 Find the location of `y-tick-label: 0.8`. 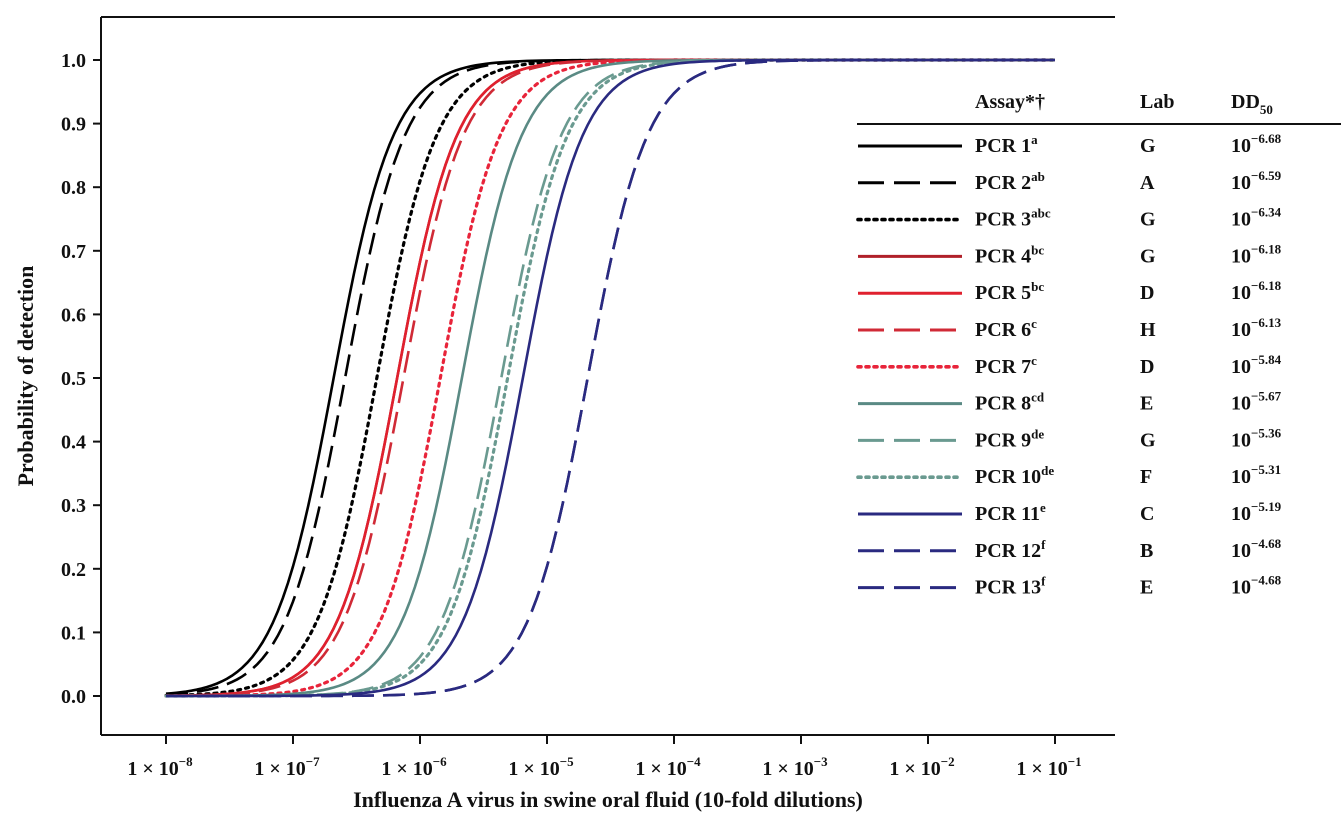

y-tick-label: 0.8 is located at coordinates (73, 188).